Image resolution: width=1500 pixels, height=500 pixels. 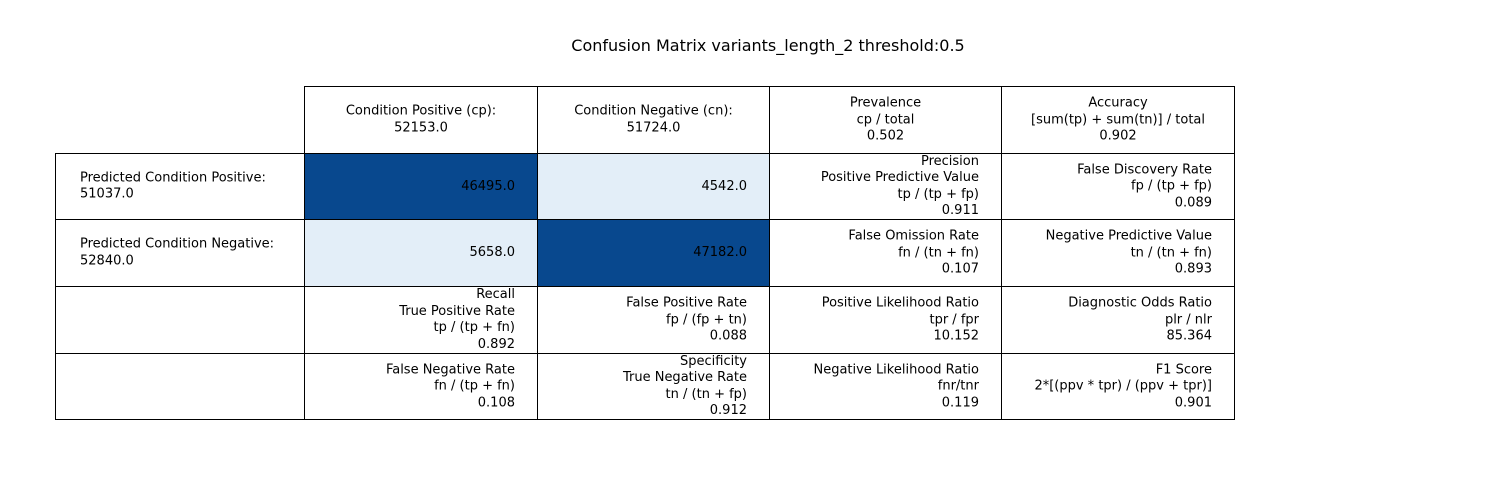 I want to click on cell-text: Predicted Condition Negative: 52840.0, so click(x=177, y=252).